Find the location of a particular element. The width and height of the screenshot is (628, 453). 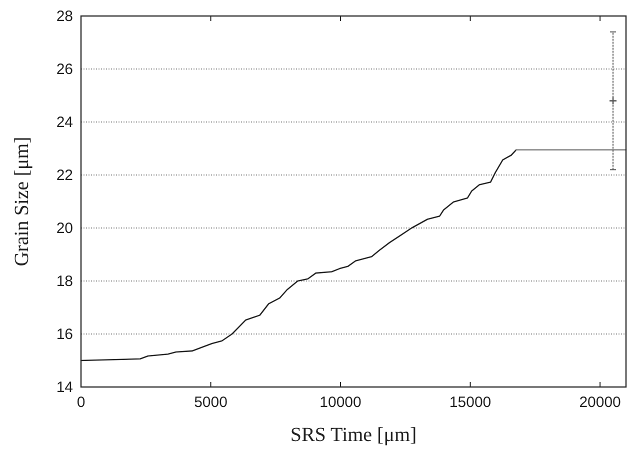

x-tick-label: 20000 is located at coordinates (600, 402).